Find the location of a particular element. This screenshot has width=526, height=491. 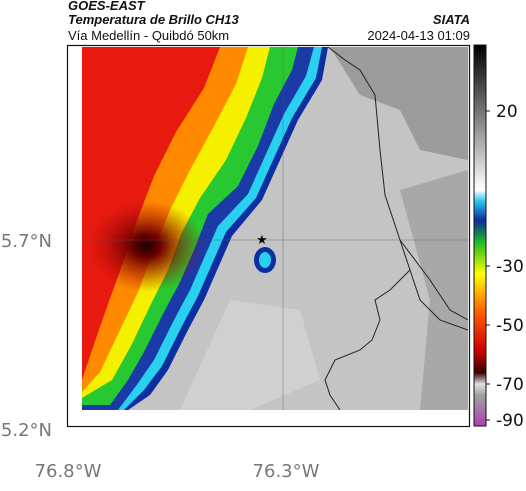

colorbar-tick-20: 20 is located at coordinates (507, 112).